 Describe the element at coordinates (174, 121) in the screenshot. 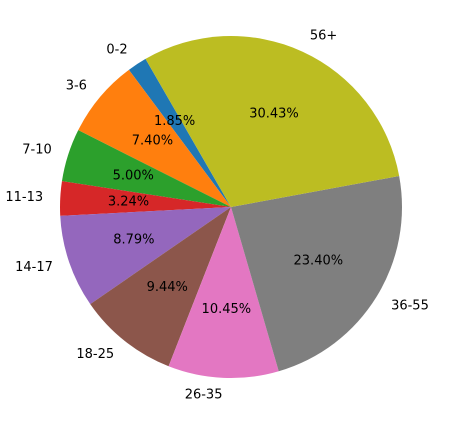

I see `percent-label-0-2: 1.85%` at that location.